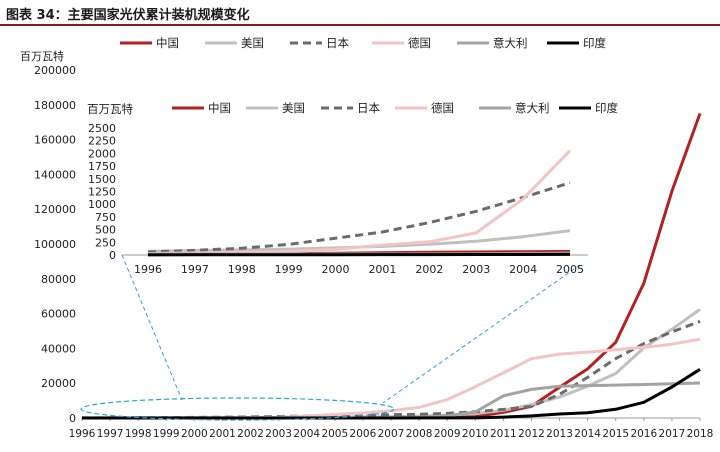 The height and width of the screenshot is (452, 720). What do you see at coordinates (391, 434) in the screenshot?
I see `main-x-tick-label: 2007` at bounding box center [391, 434].